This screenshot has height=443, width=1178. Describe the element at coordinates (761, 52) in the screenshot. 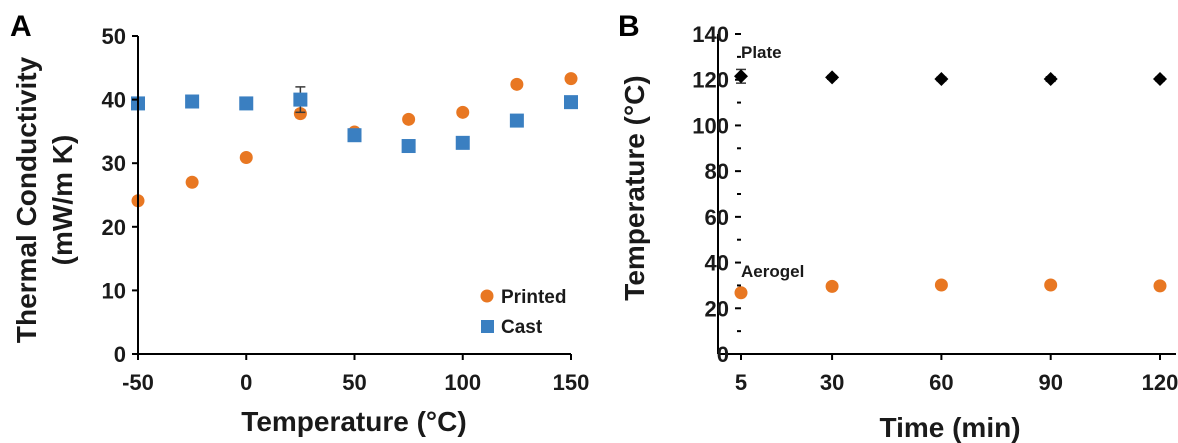

I see `plate-annotation: Plate` at that location.